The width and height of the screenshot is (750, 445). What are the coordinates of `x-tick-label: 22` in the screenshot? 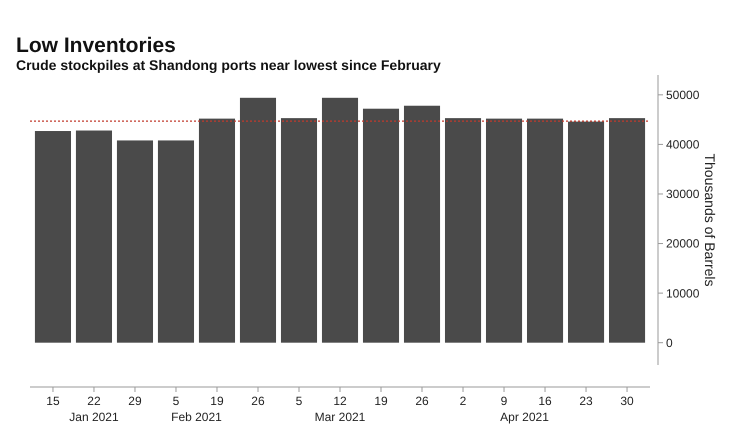 It's located at (94, 401).